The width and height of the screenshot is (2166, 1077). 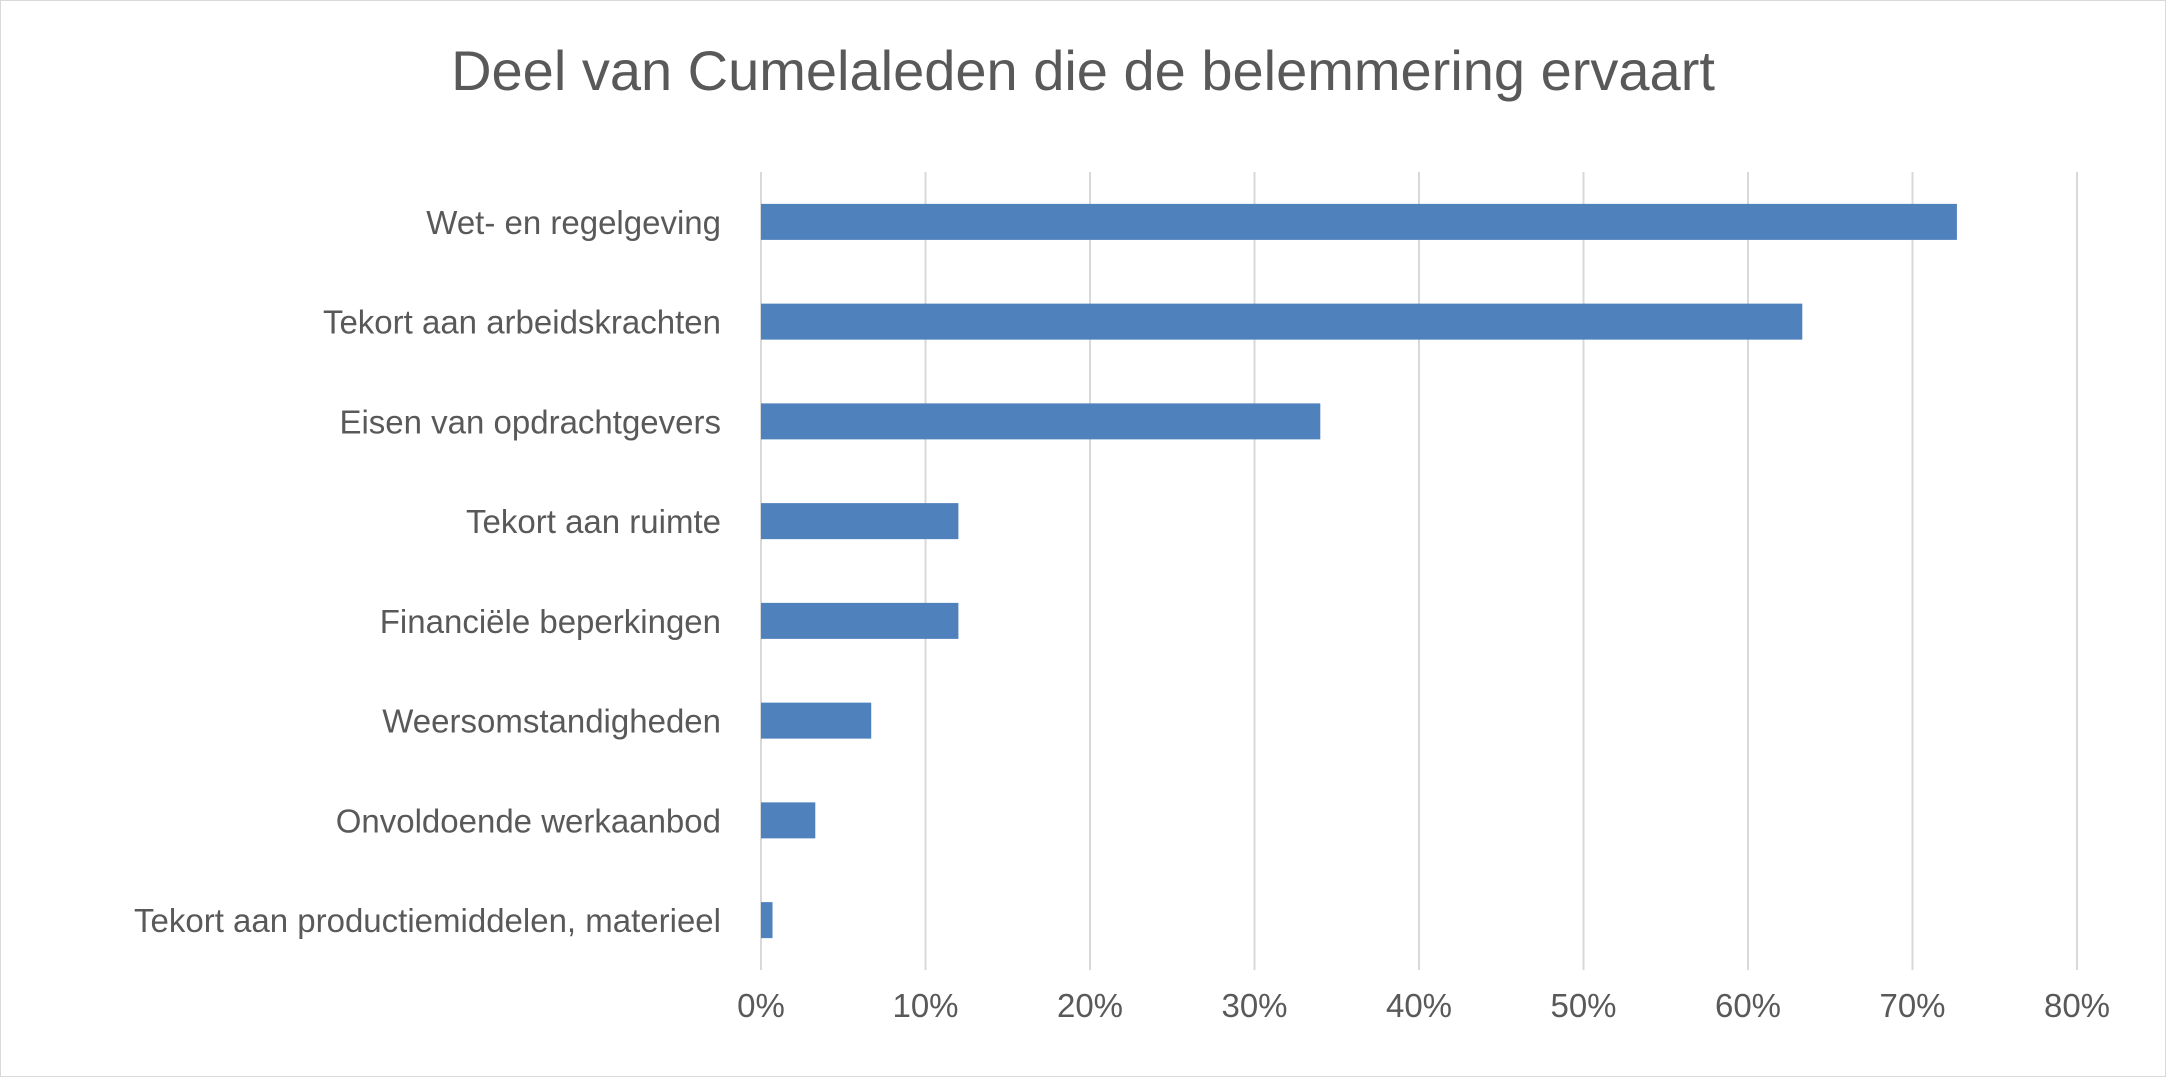 What do you see at coordinates (427, 920) in the screenshot?
I see `category-label: Tekort aan productiemiddelen, materieel` at bounding box center [427, 920].